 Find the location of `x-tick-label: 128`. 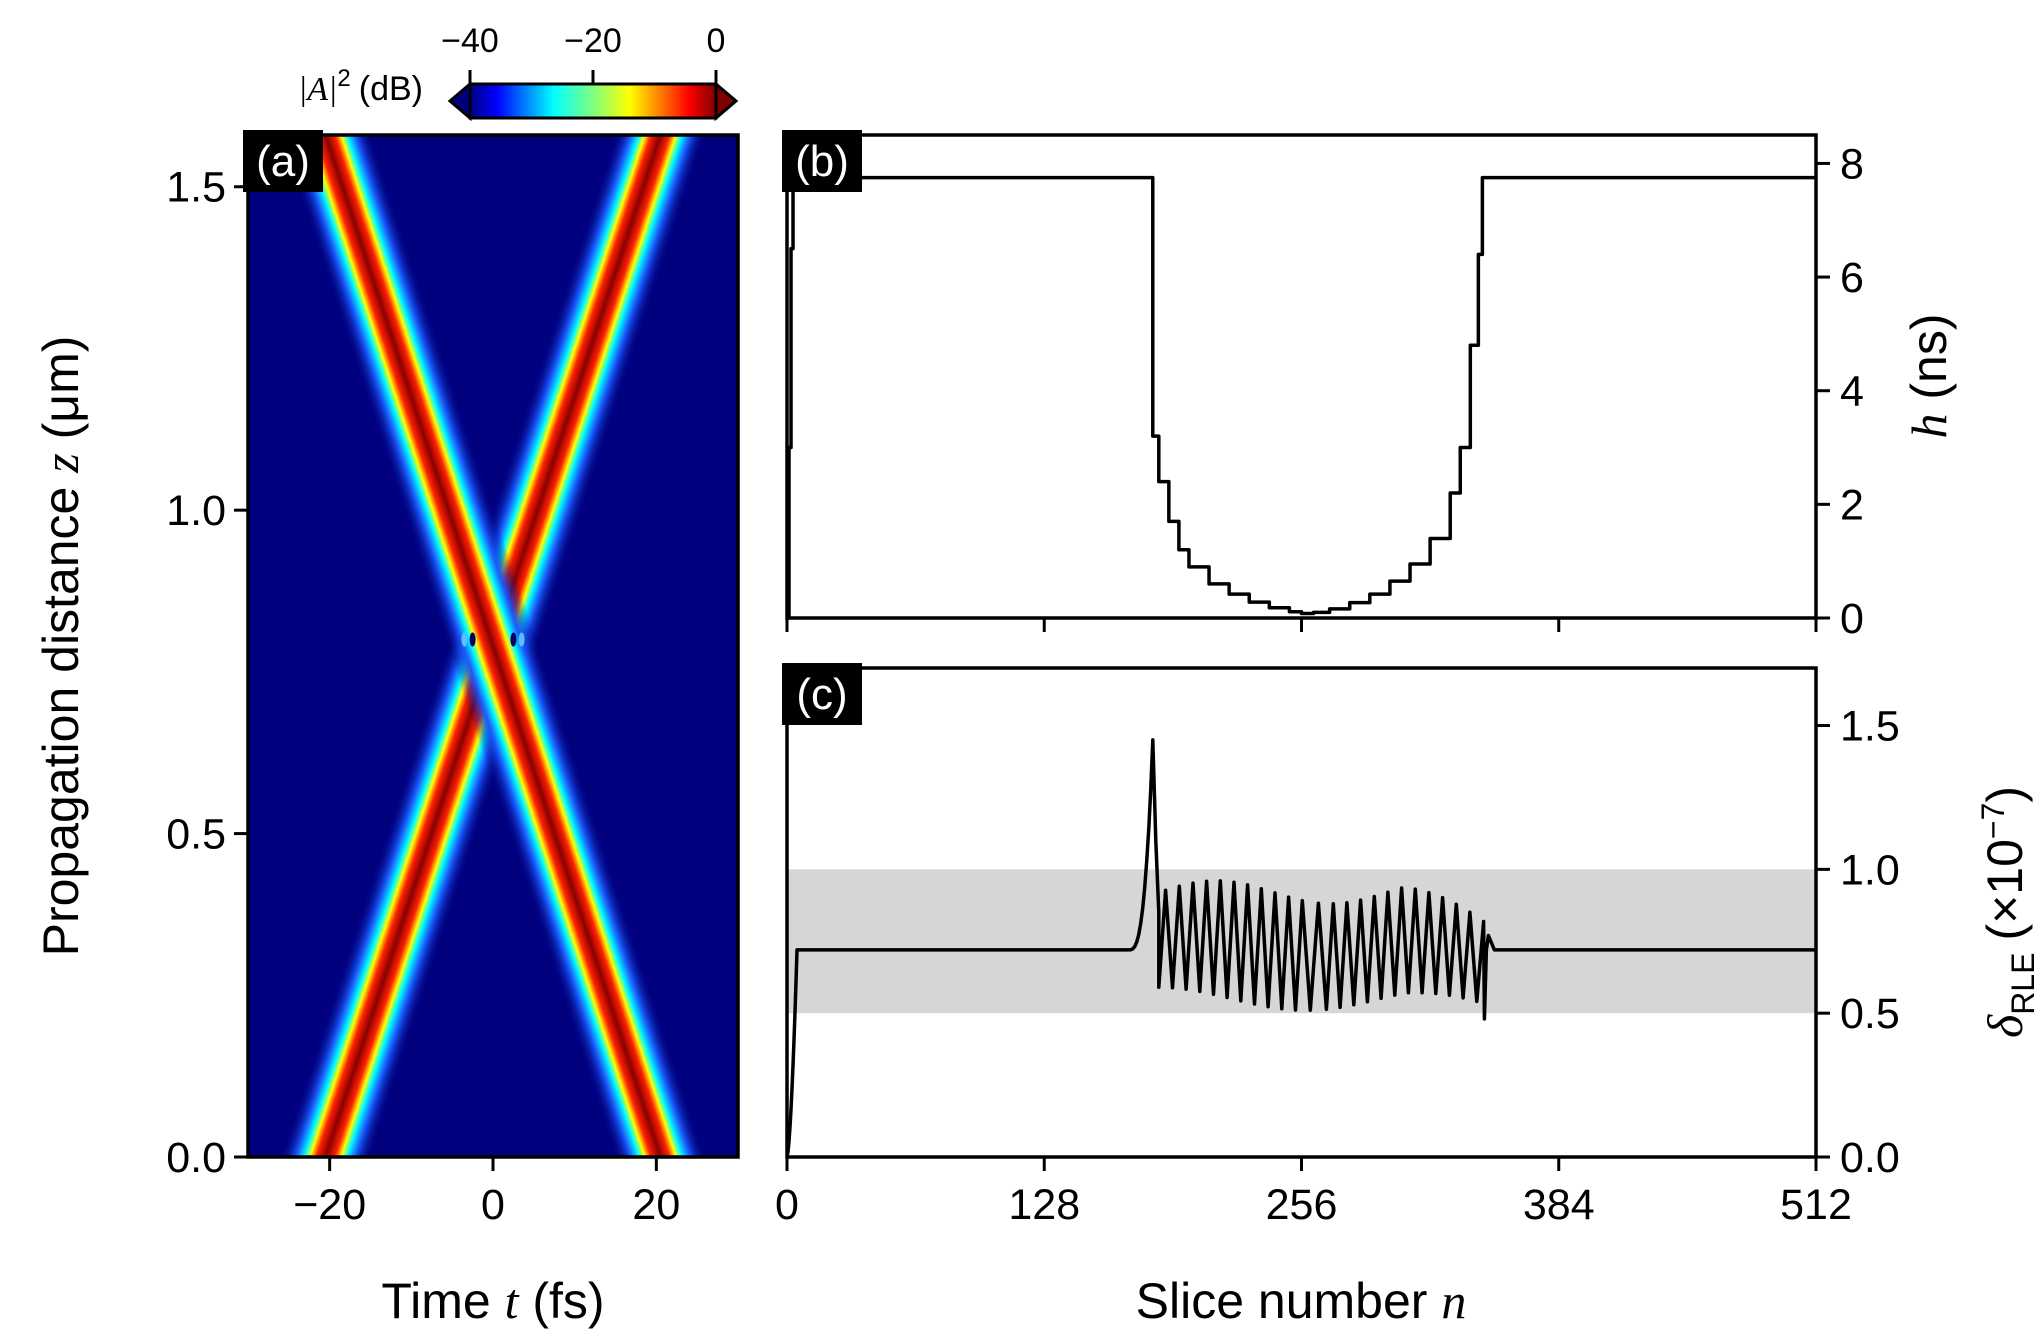

x-tick-label: 128 is located at coordinates (1044, 1205).